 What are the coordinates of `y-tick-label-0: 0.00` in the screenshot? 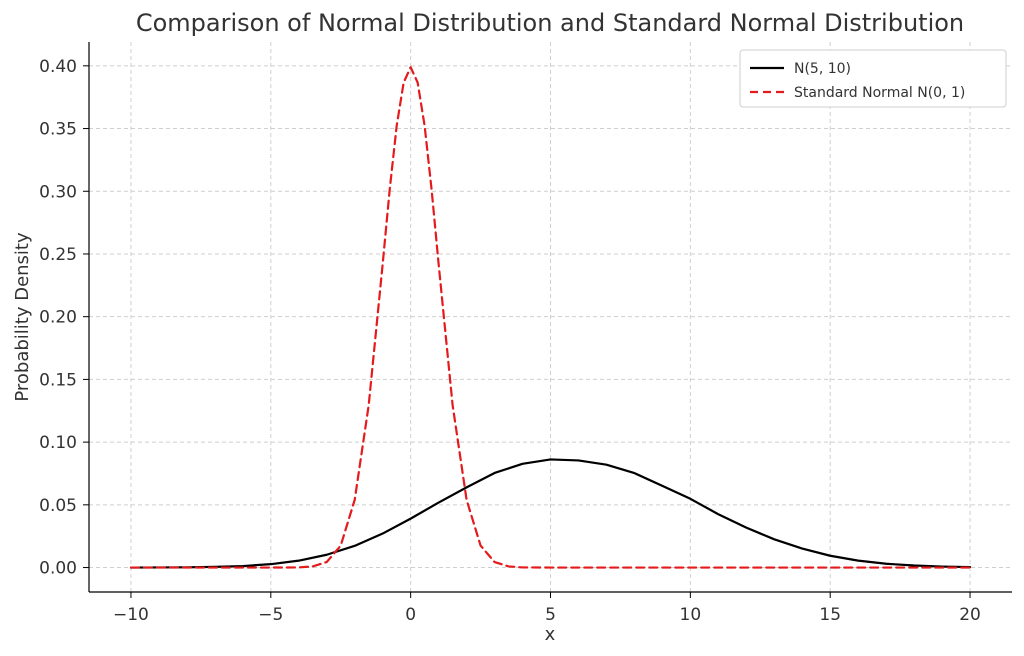 It's located at (58, 569).